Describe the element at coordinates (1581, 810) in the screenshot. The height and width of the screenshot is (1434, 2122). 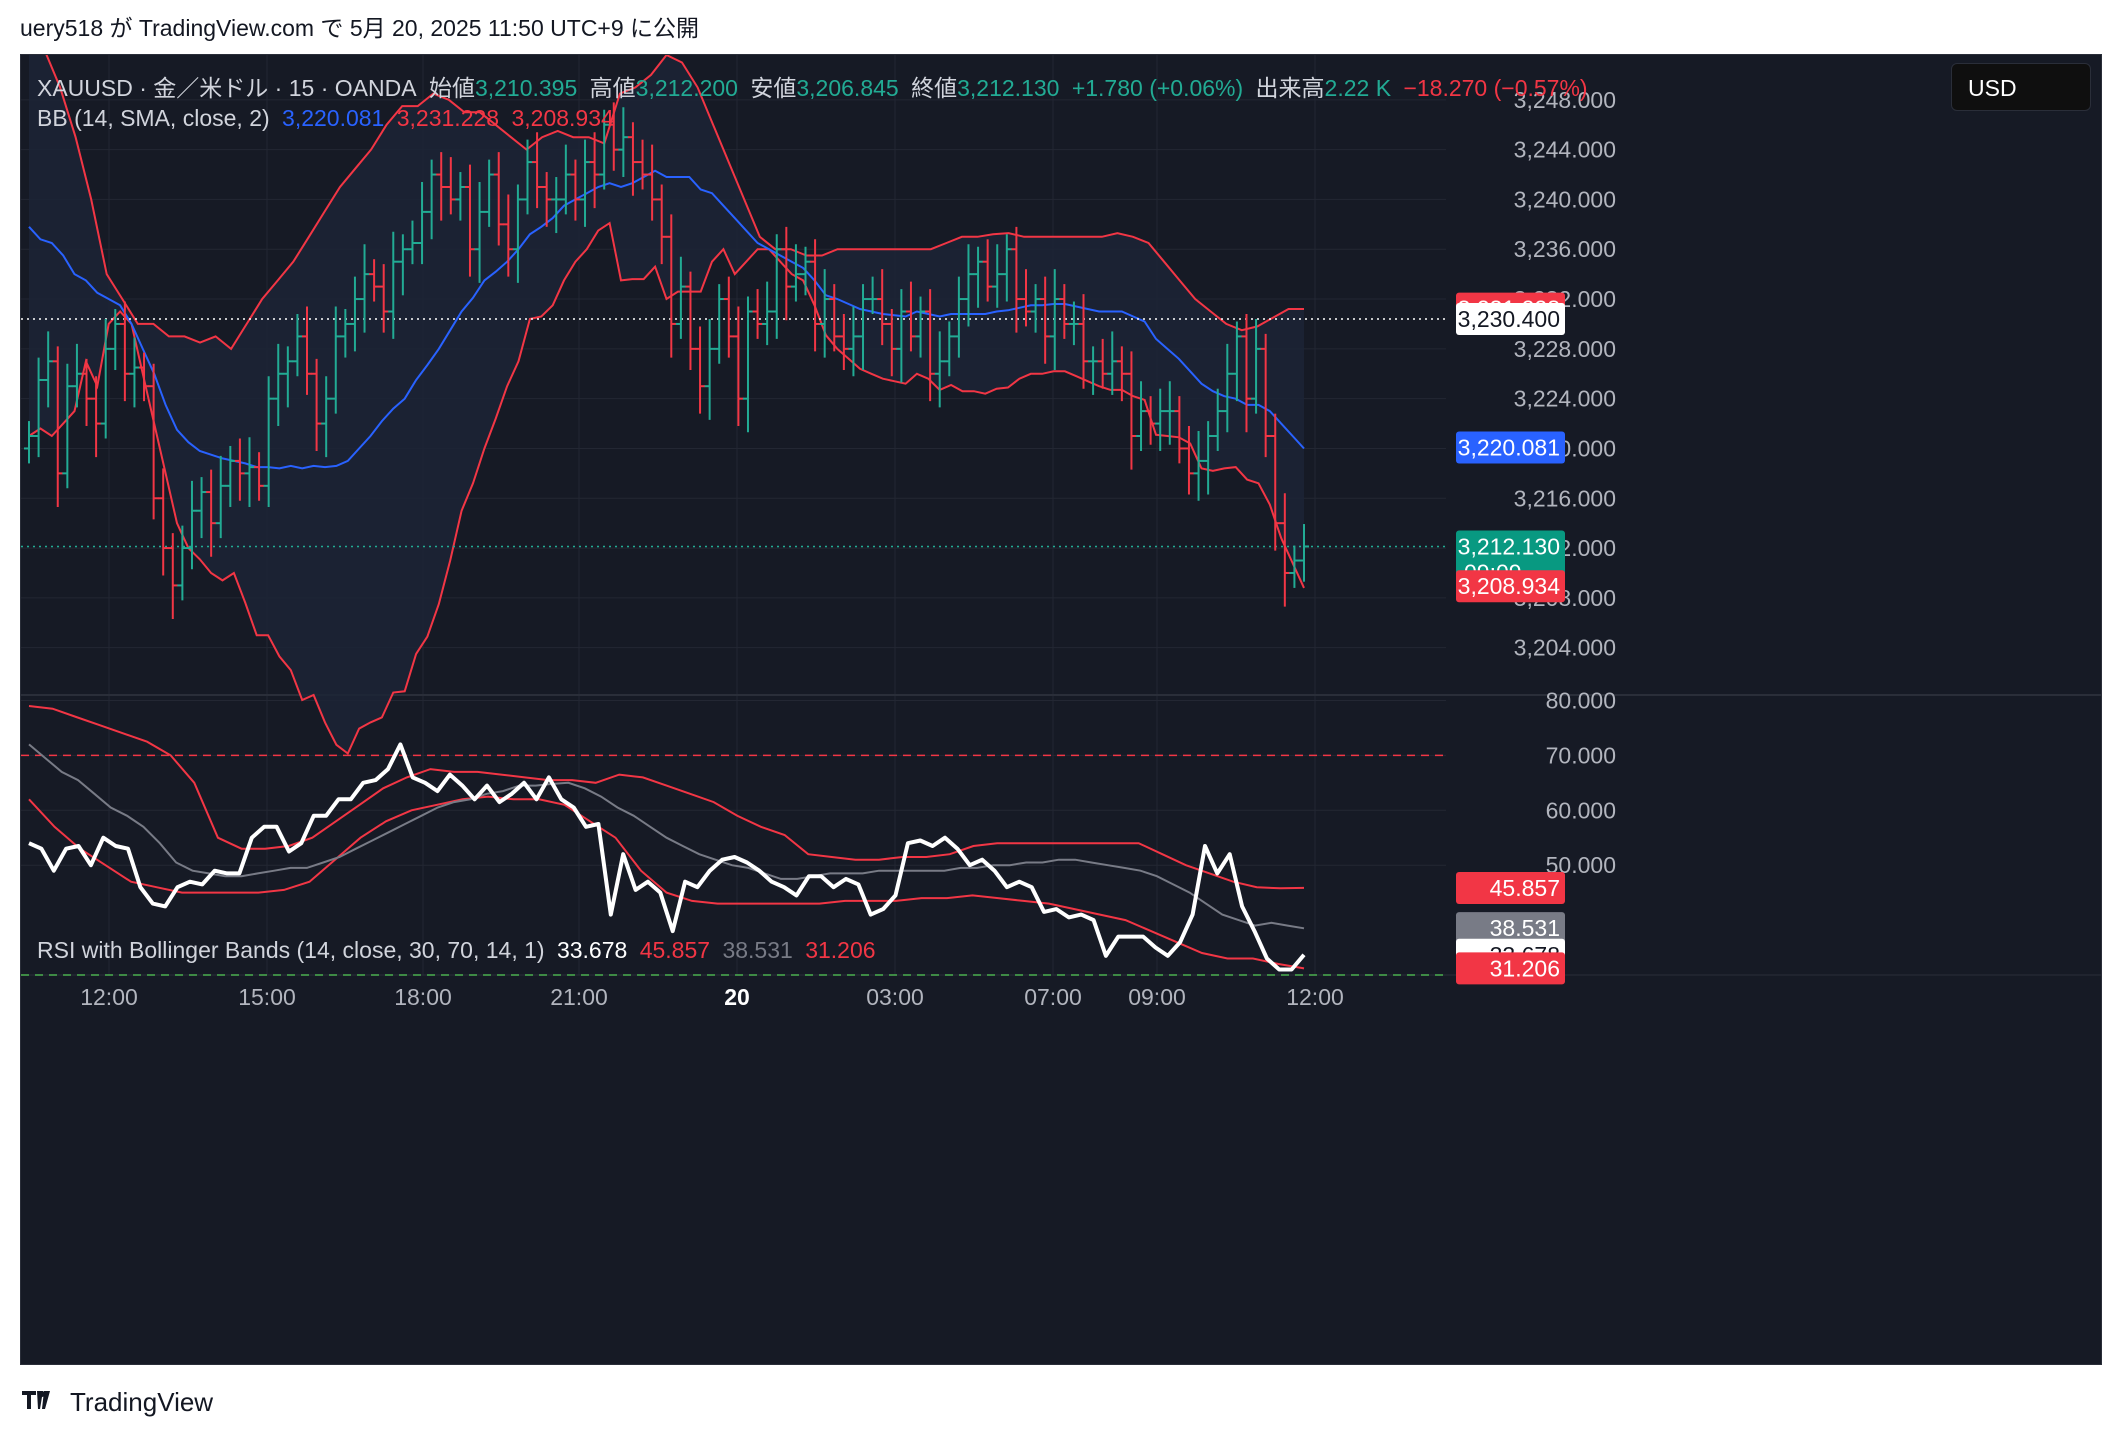
I see `rsi-tick-label: 60.000` at that location.